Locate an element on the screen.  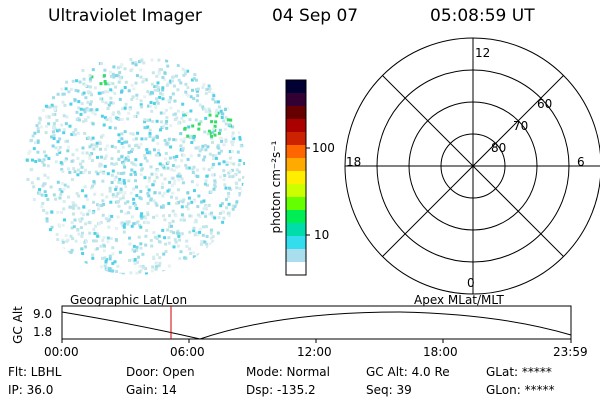
timeline-left-label: Geographic Lat/Lon is located at coordinates (129, 300).